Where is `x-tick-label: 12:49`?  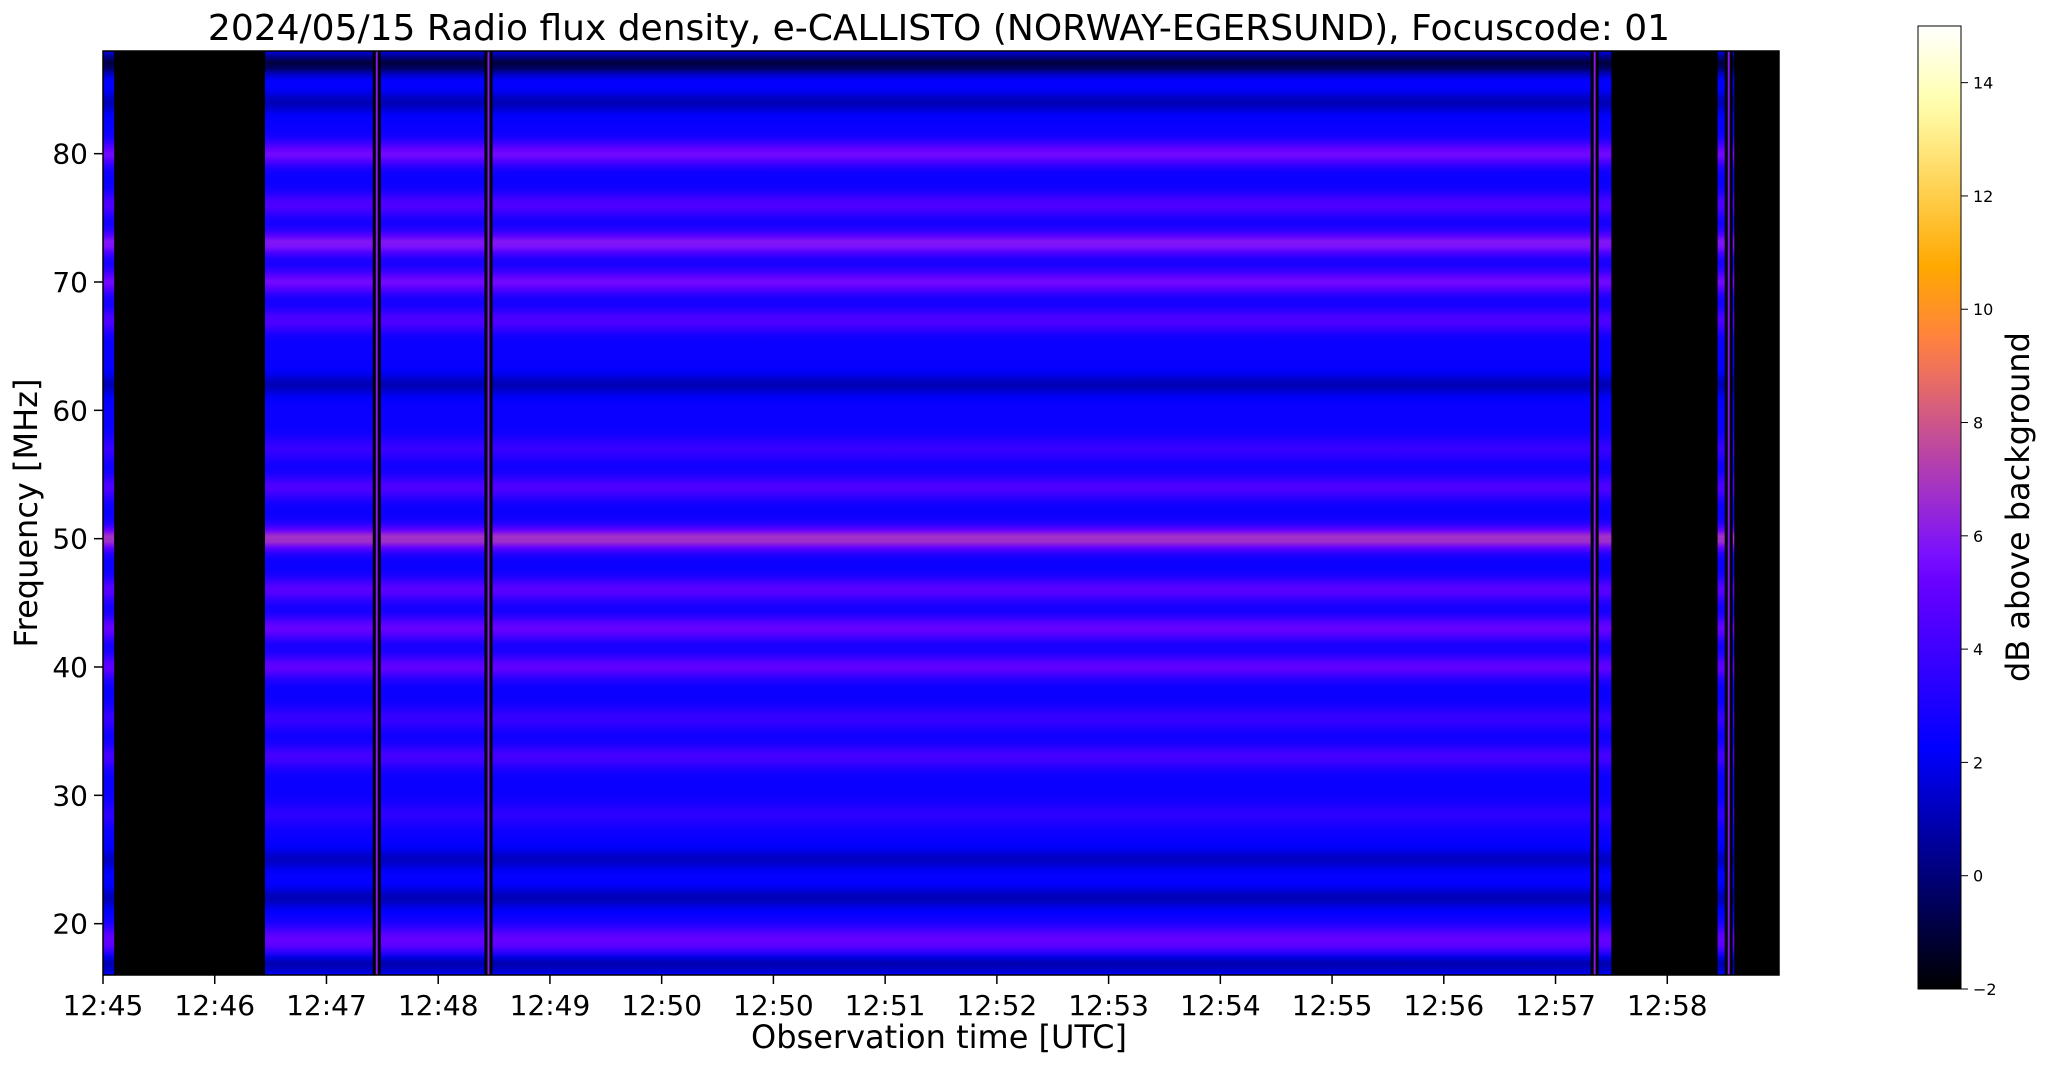 x-tick-label: 12:49 is located at coordinates (550, 1005).